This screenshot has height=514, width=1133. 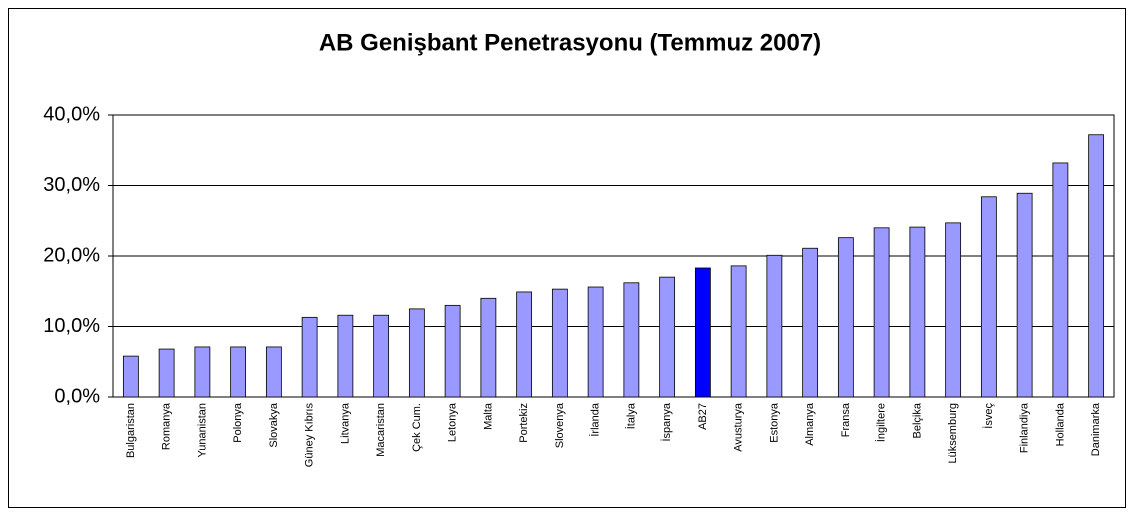 I want to click on y-tick-label: 0,0%, so click(x=77, y=396).